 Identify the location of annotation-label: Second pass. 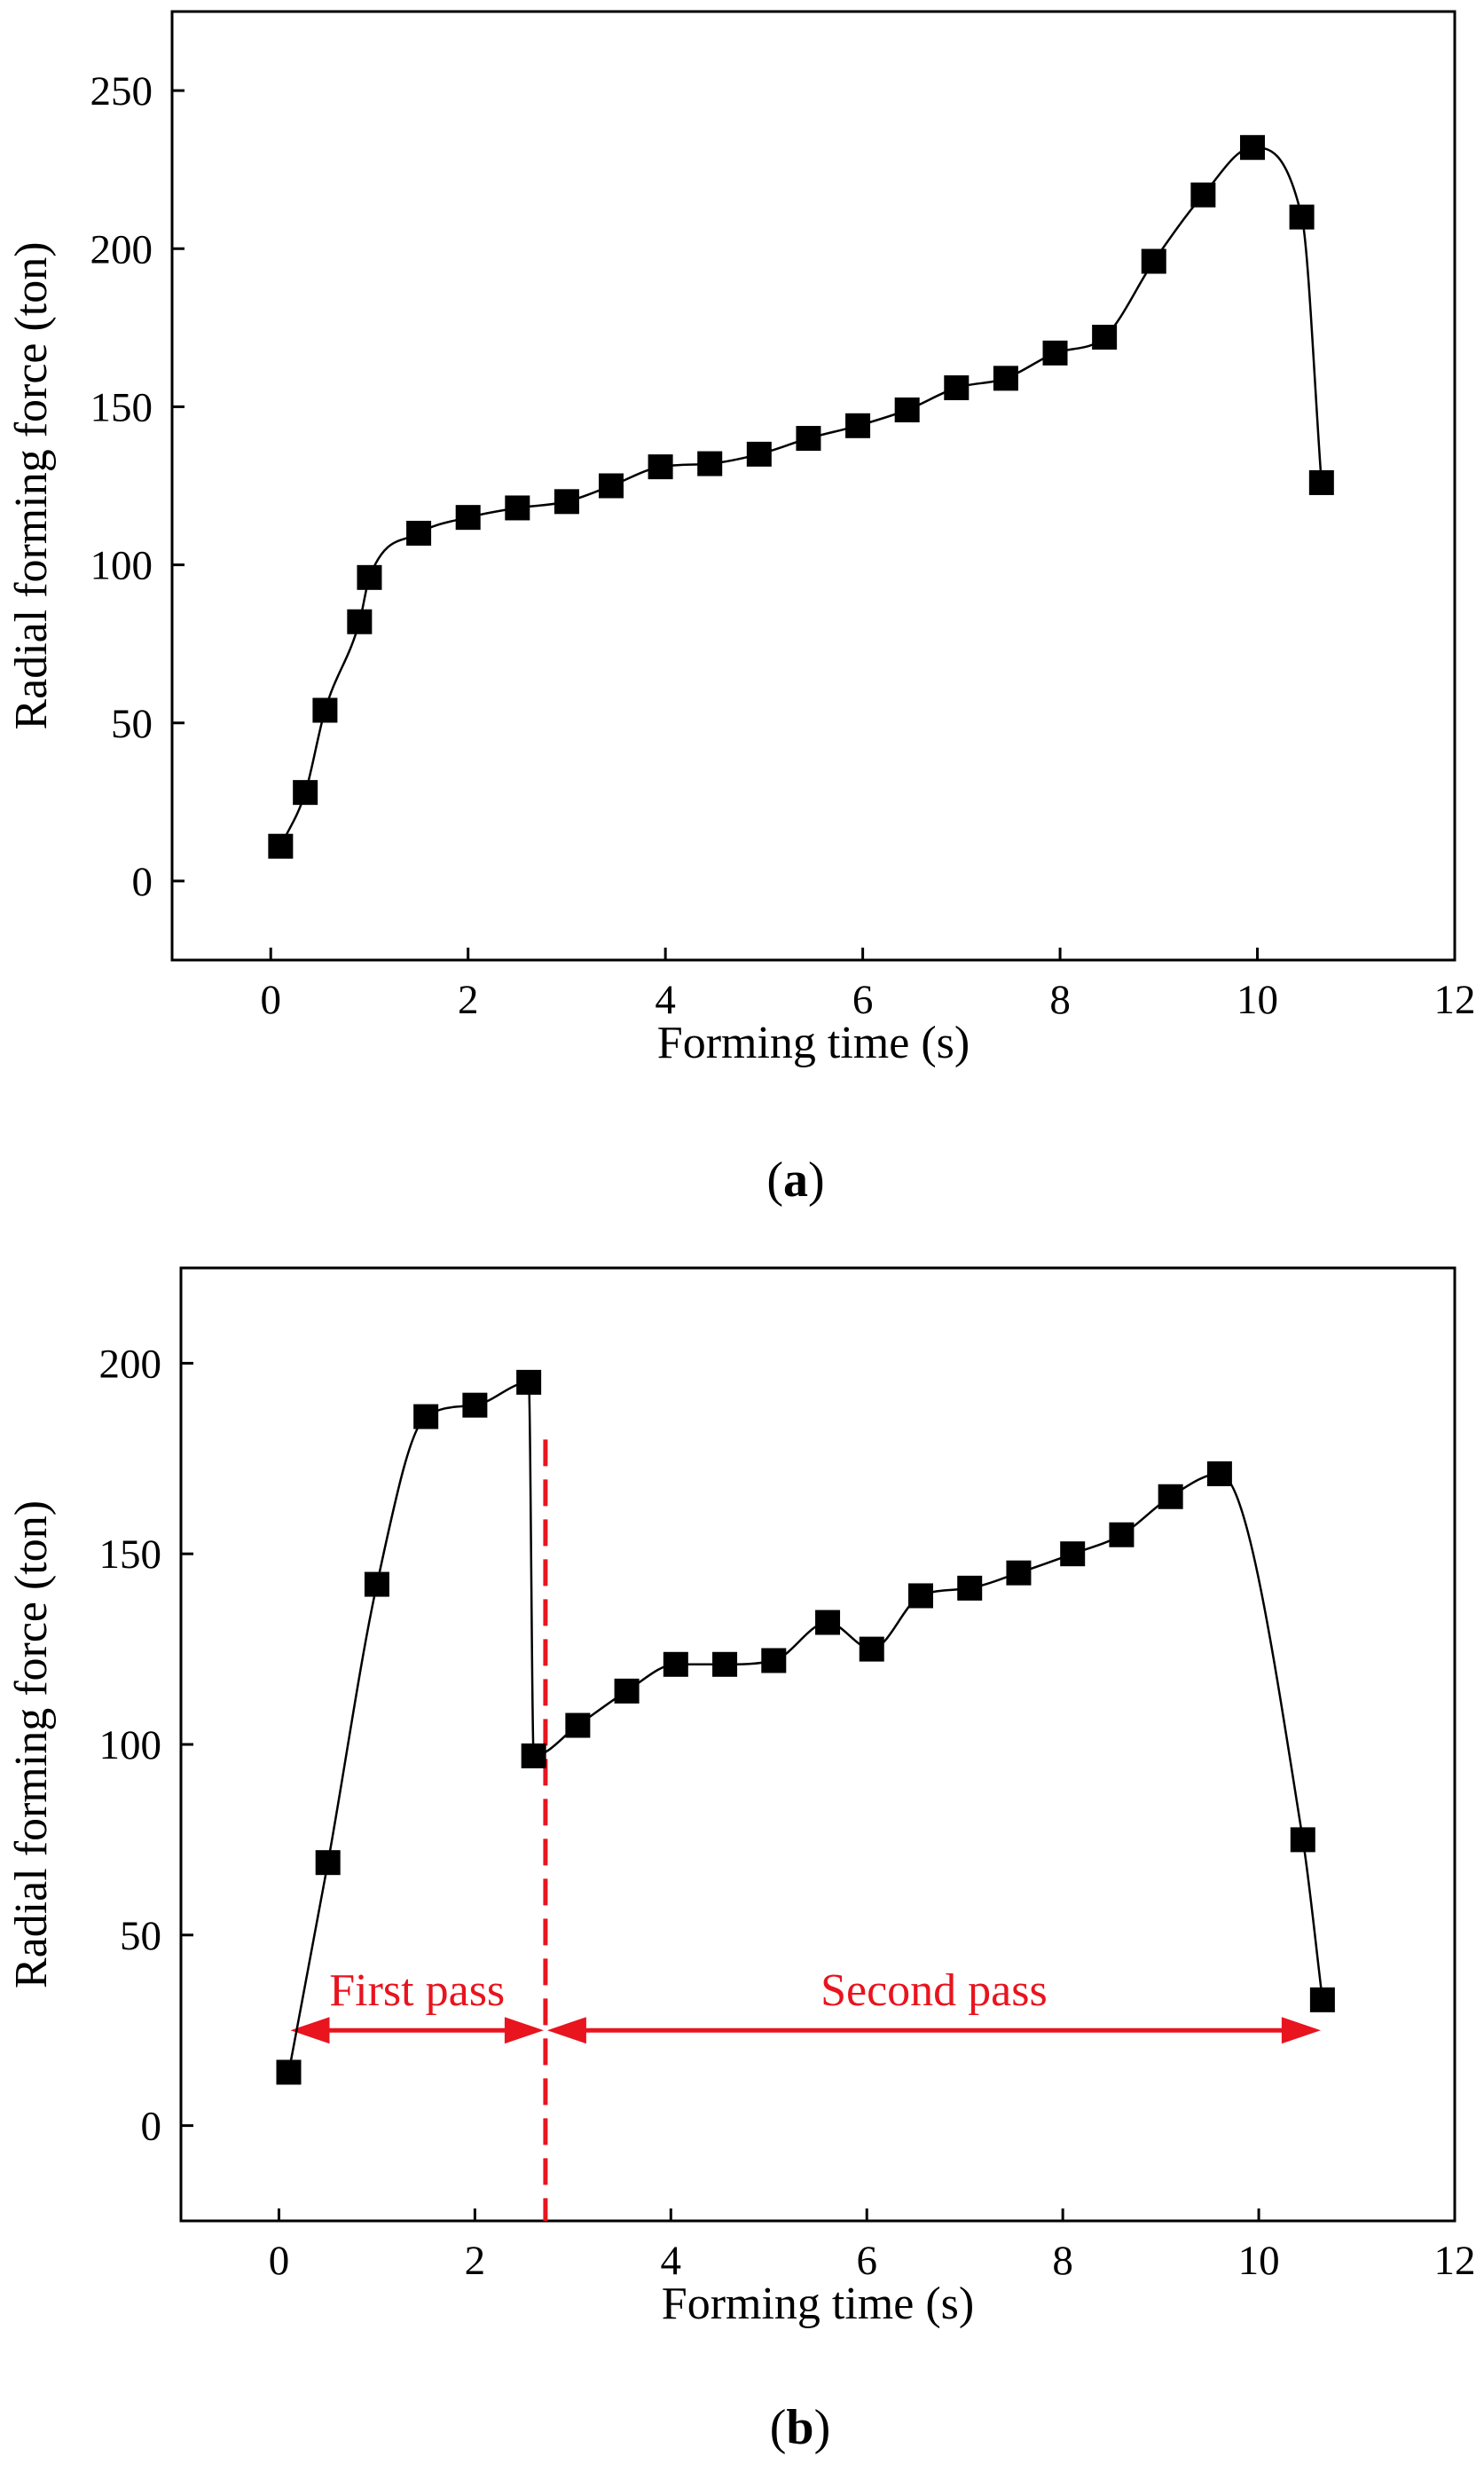
(934, 1990).